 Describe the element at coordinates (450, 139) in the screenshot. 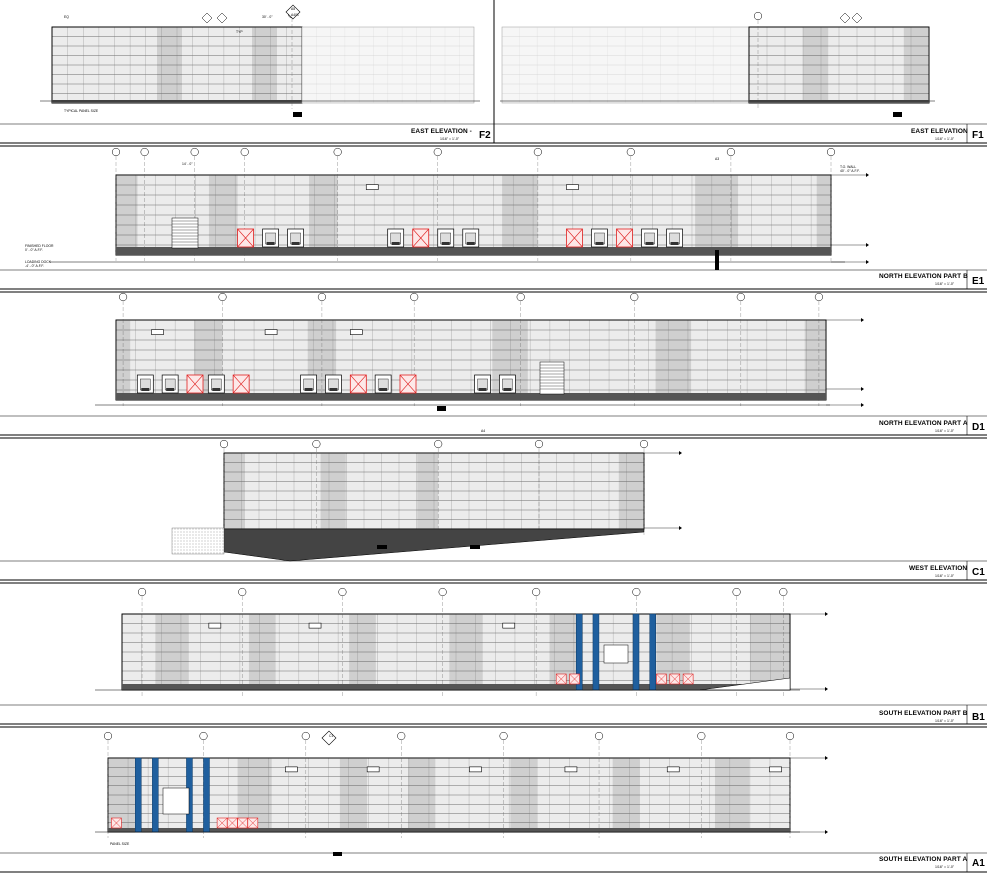

I see `scale-f2: 1/16" = 1'-0"` at that location.